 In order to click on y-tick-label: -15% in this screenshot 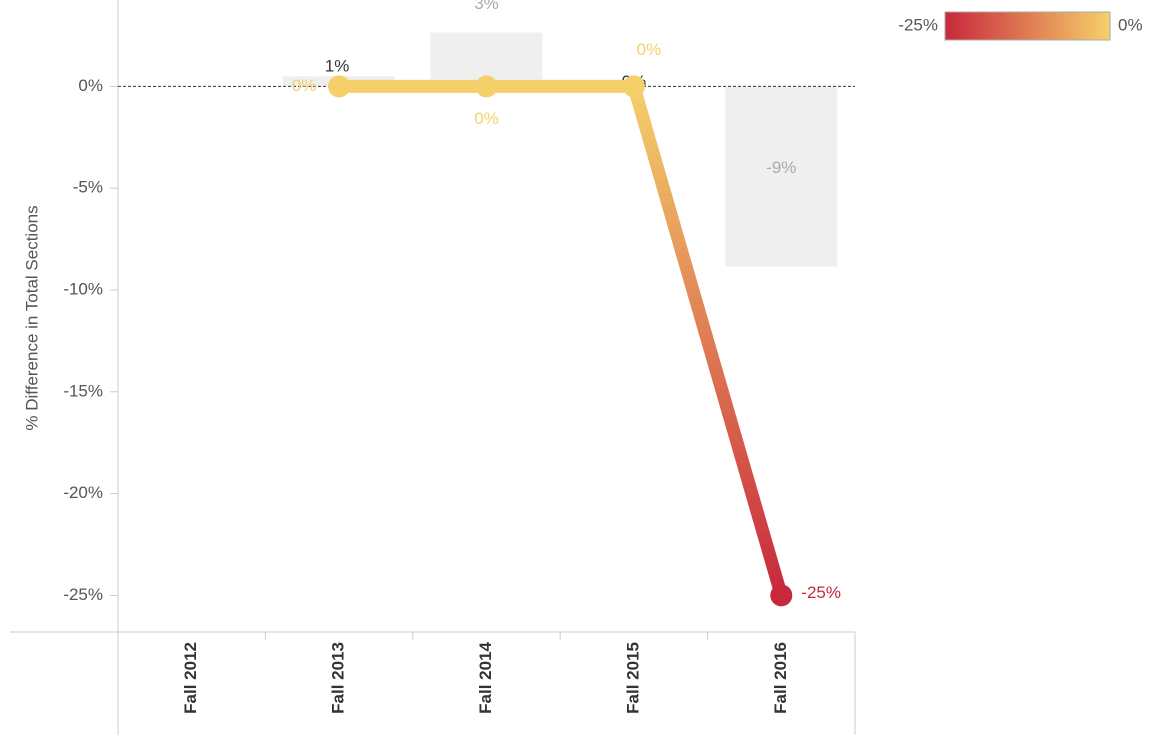, I will do `click(83, 390)`.